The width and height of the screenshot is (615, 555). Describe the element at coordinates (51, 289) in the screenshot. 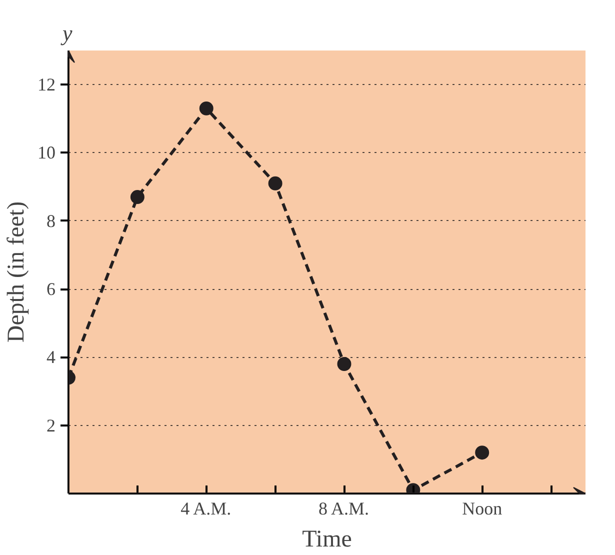

I see `y-tick-label: 6` at that location.